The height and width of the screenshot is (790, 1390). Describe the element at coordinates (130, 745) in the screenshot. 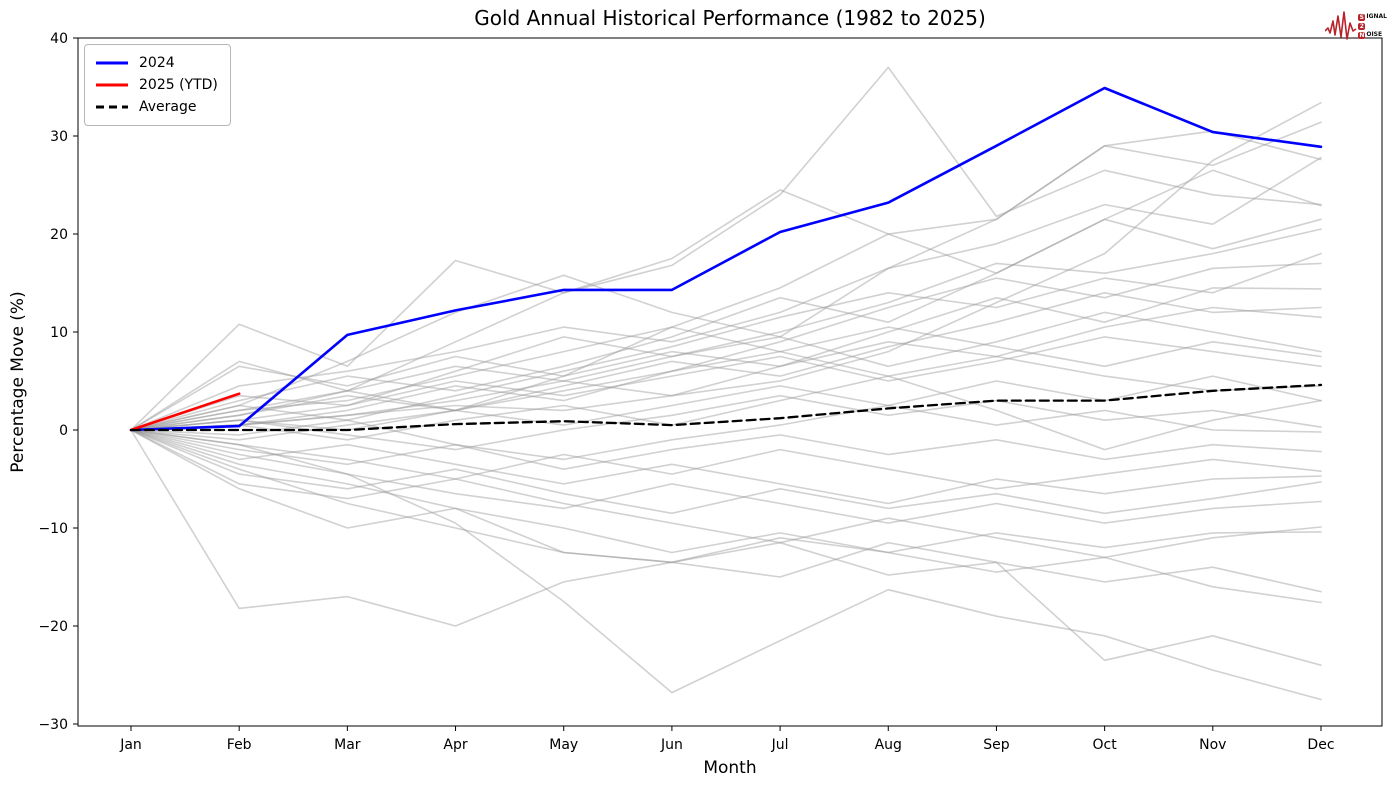

I see `x-tick-label: Jan` at that location.